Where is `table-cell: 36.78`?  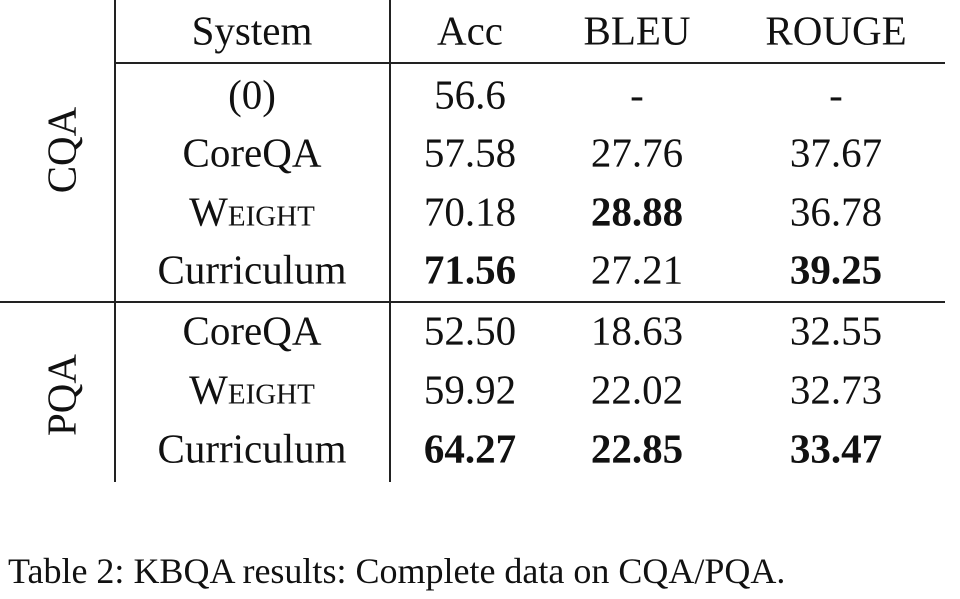
table-cell: 36.78 is located at coordinates (836, 211).